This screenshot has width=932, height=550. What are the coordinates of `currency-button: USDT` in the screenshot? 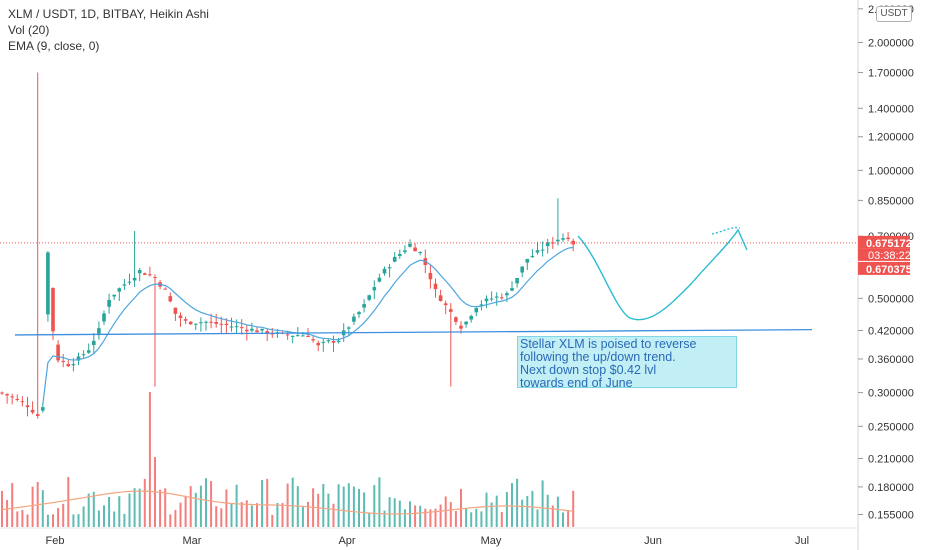 It's located at (894, 14).